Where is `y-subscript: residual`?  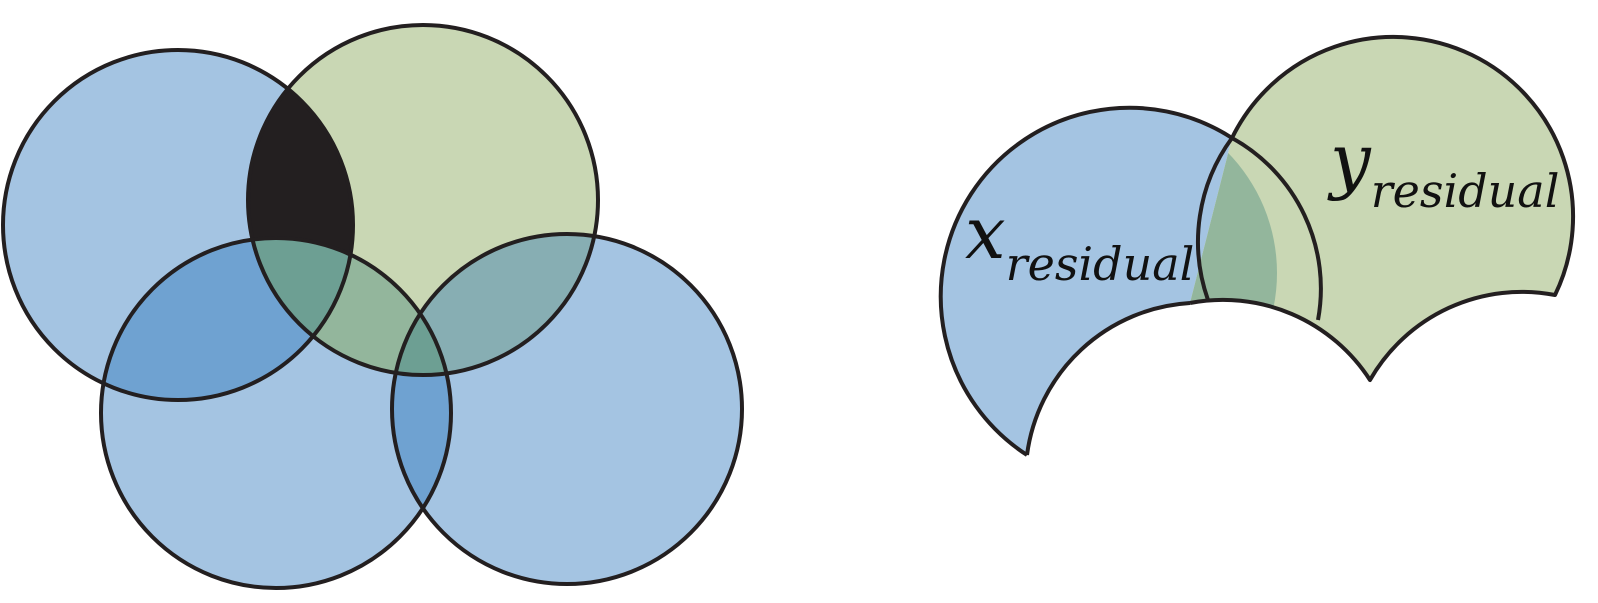 y-subscript: residual is located at coordinates (1465, 191).